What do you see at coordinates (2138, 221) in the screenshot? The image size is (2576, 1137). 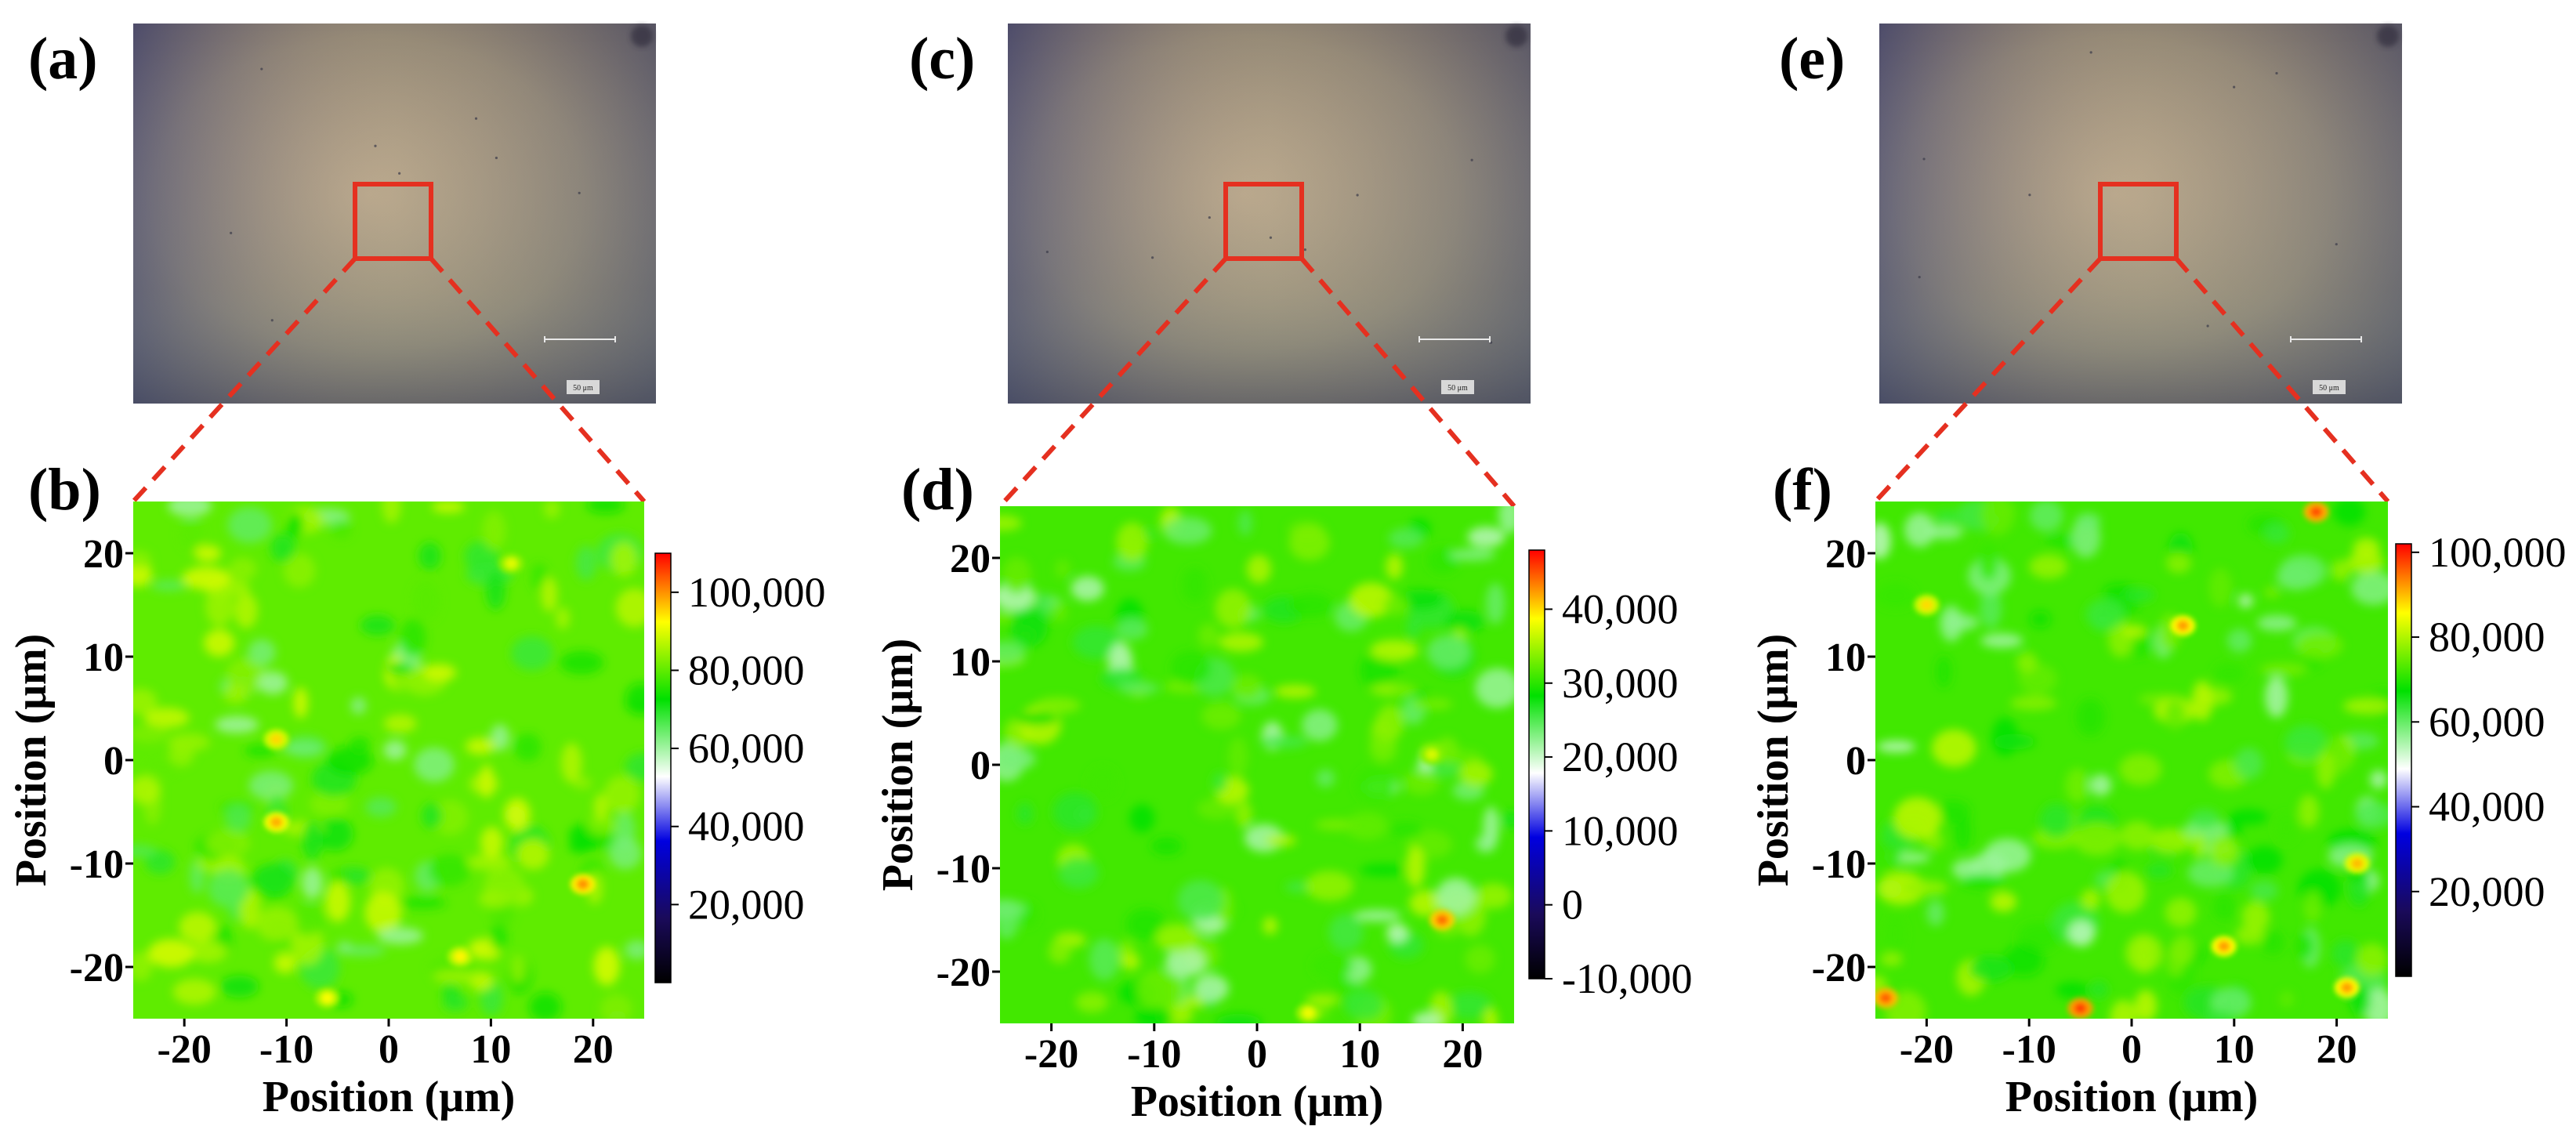 I see `zoom-region-box` at bounding box center [2138, 221].